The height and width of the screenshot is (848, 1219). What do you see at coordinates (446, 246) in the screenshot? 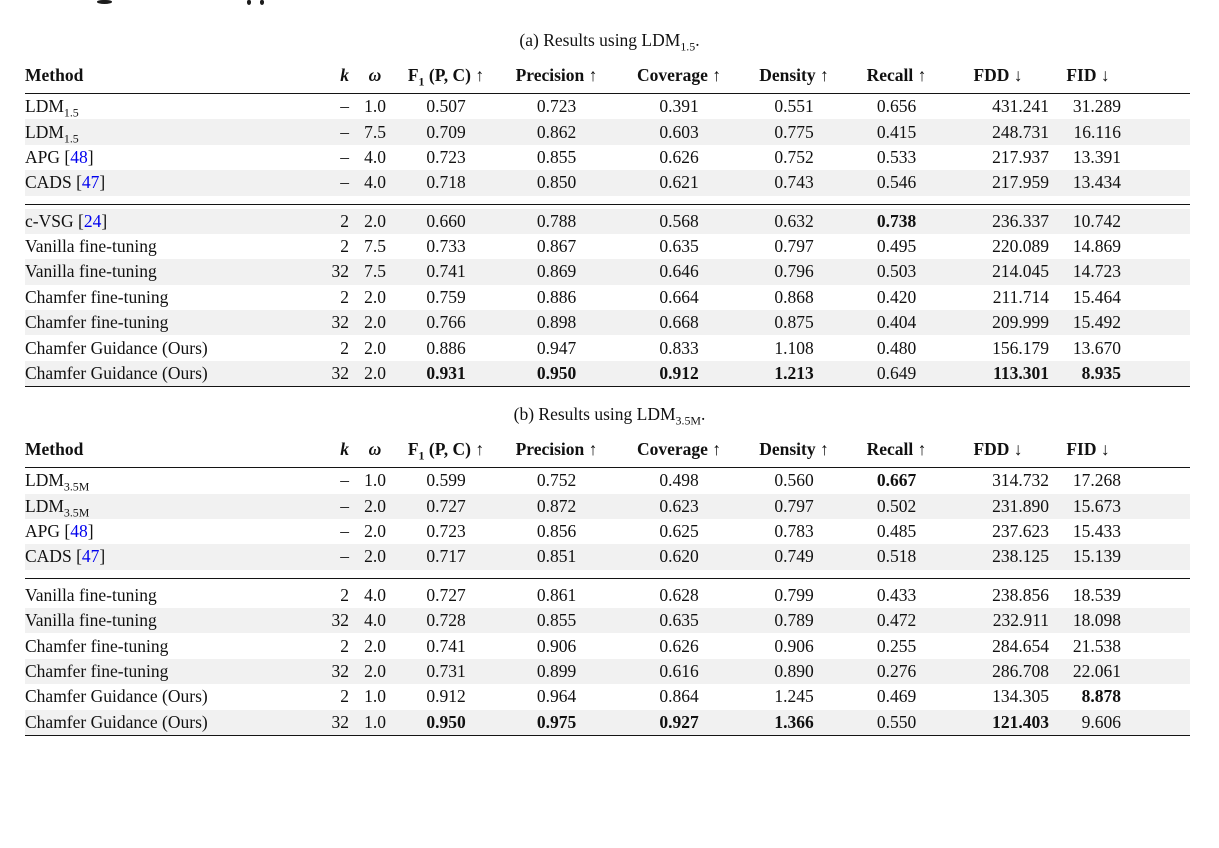
I see `f1-cell: 0.733` at bounding box center [446, 246].